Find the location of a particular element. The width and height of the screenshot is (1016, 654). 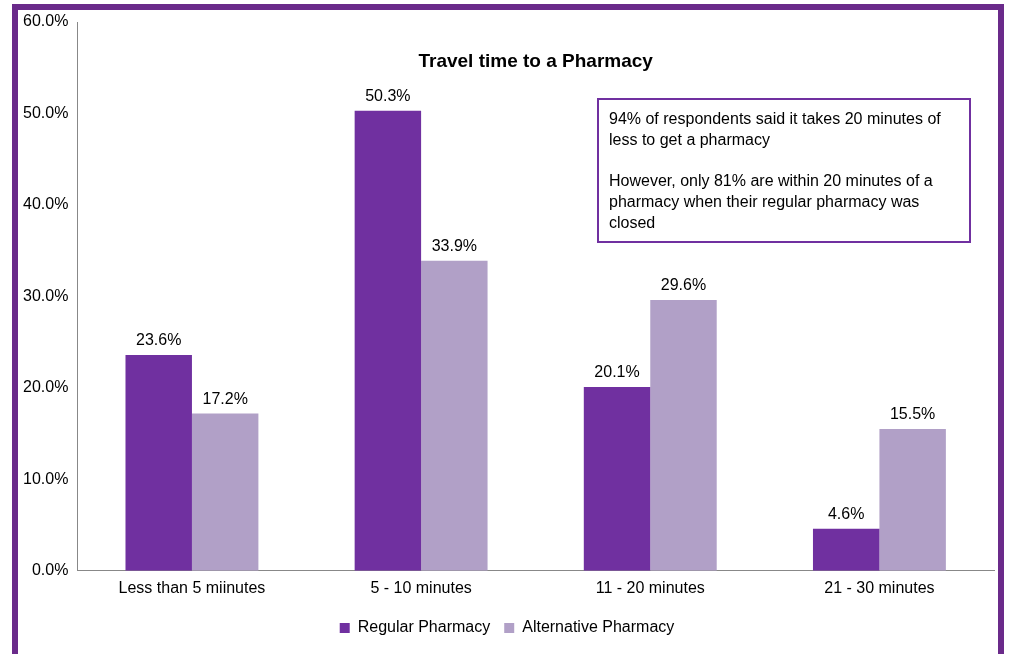

text: Travel time to a Pharmacy is located at coordinates (536, 61).